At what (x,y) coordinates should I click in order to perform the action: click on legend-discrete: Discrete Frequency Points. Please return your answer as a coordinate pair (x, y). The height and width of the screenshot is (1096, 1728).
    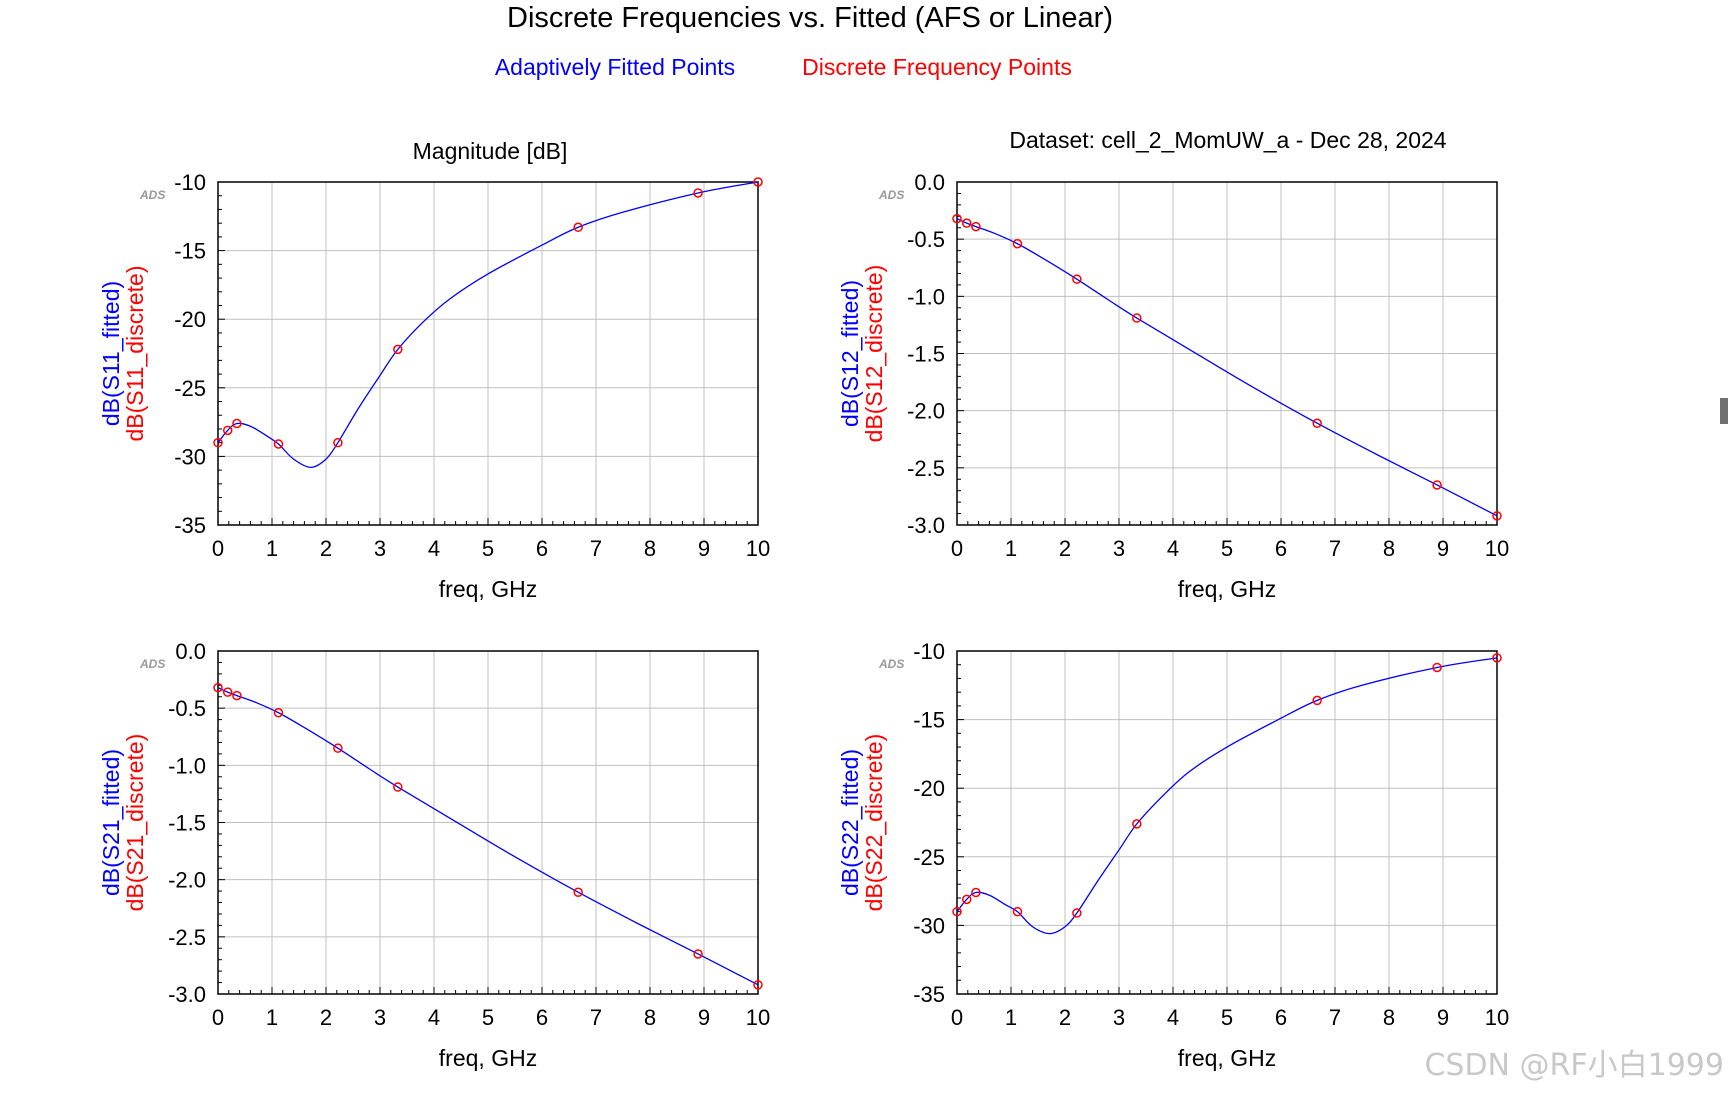
    Looking at the image, I should click on (937, 67).